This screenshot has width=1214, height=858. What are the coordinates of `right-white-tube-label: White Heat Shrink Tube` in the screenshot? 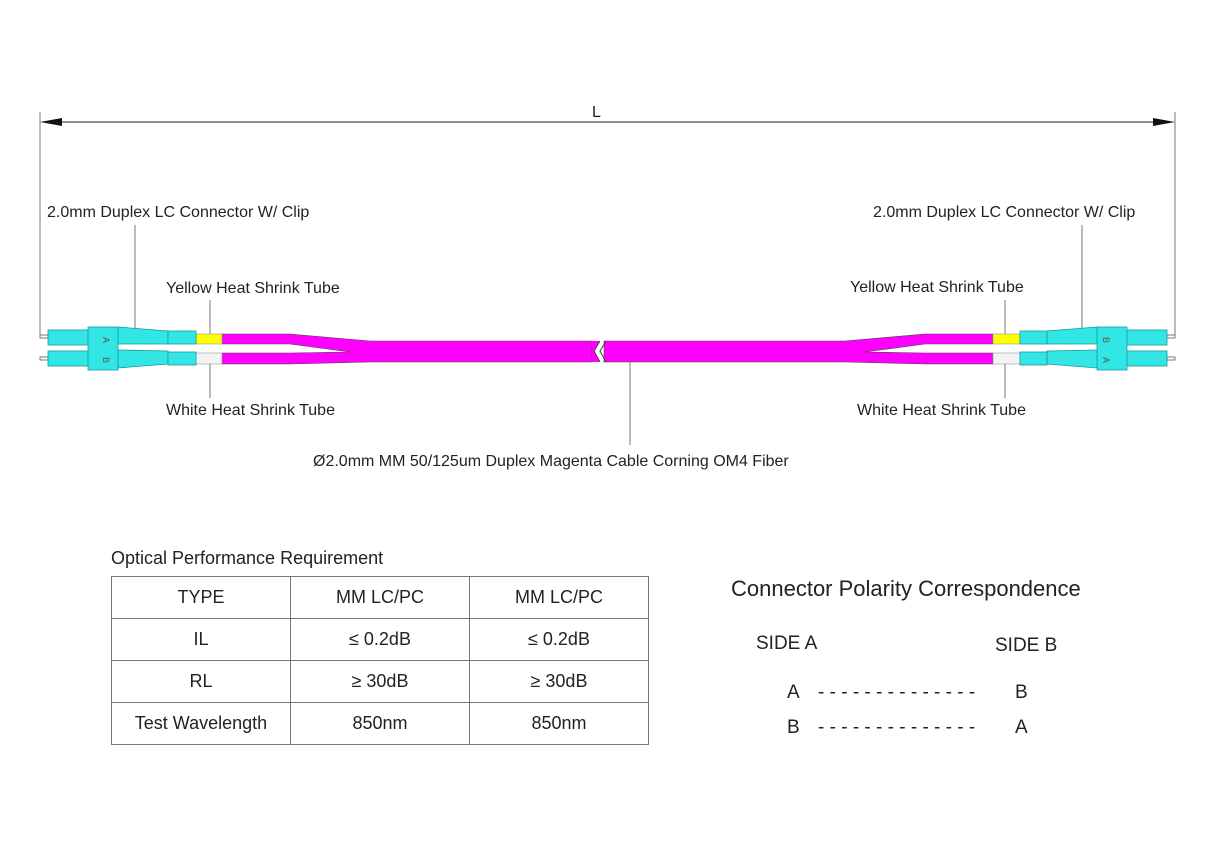 It's located at (941, 410).